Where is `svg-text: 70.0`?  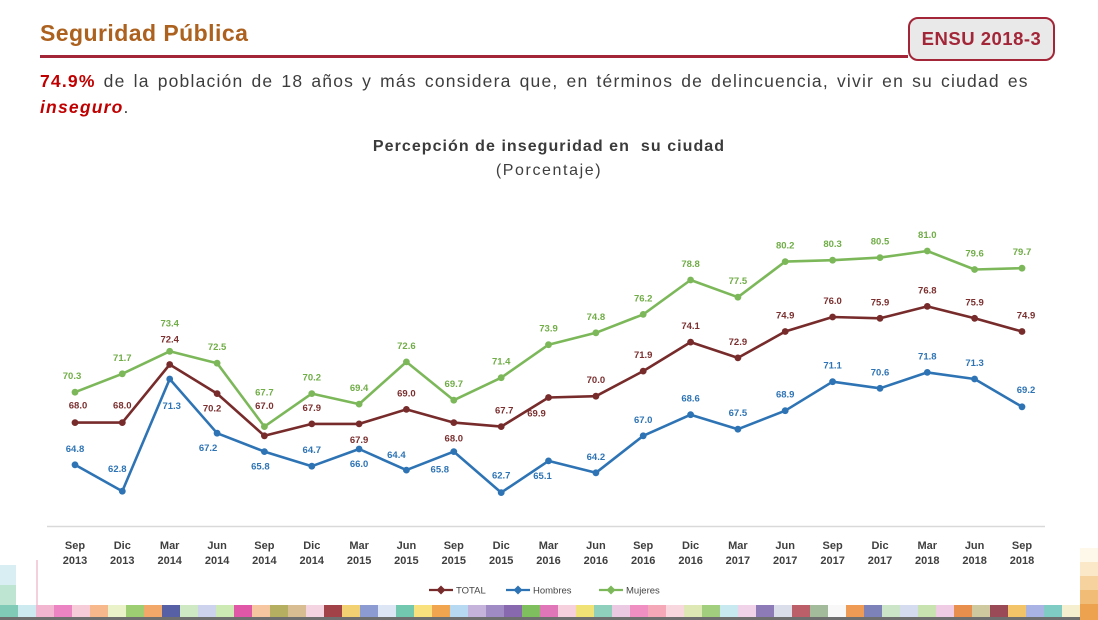 svg-text: 70.0 is located at coordinates (596, 380).